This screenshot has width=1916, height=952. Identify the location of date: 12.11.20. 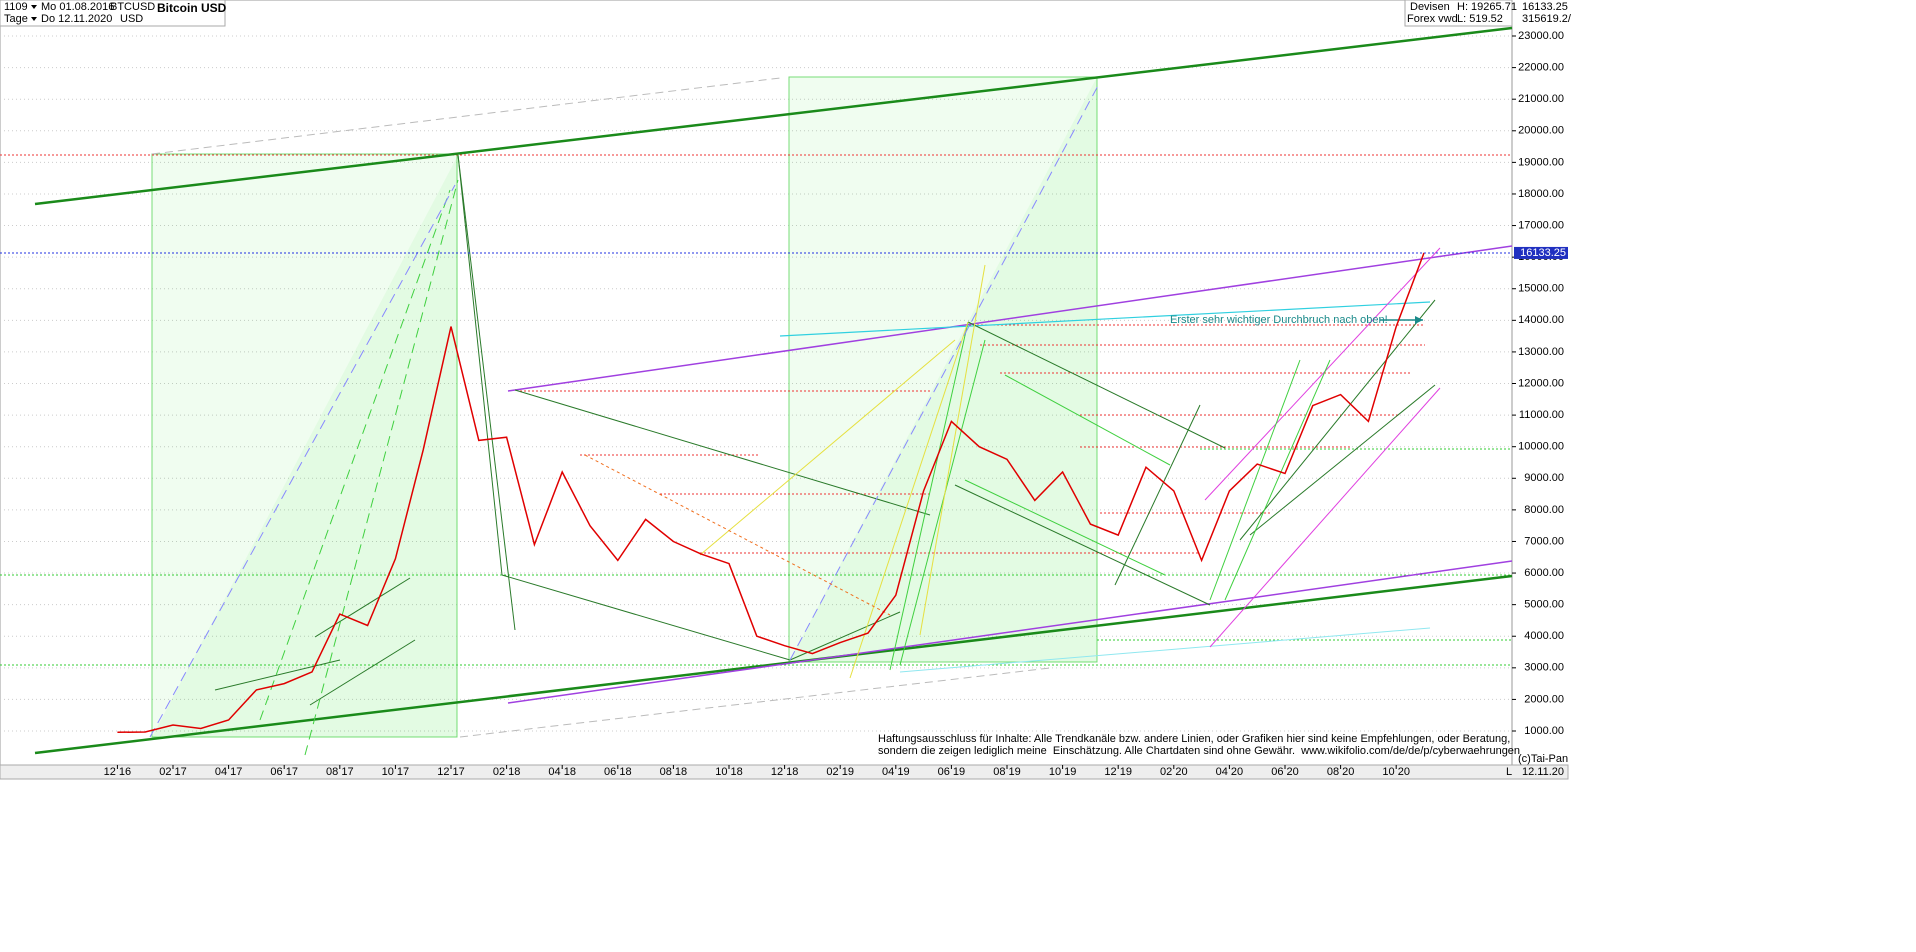
(1543, 772).